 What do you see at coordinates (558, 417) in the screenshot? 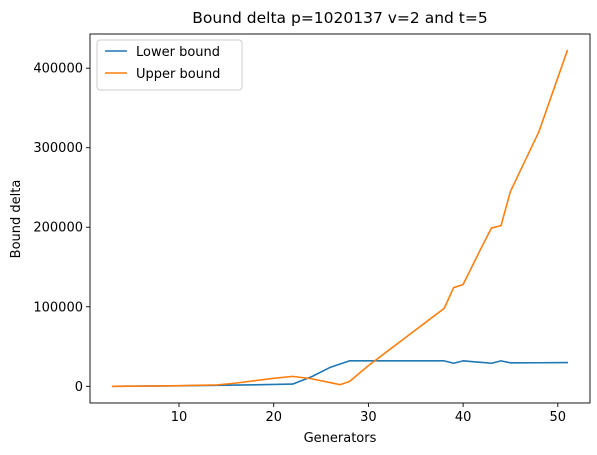
I see `x-tick-label-50: 50` at bounding box center [558, 417].